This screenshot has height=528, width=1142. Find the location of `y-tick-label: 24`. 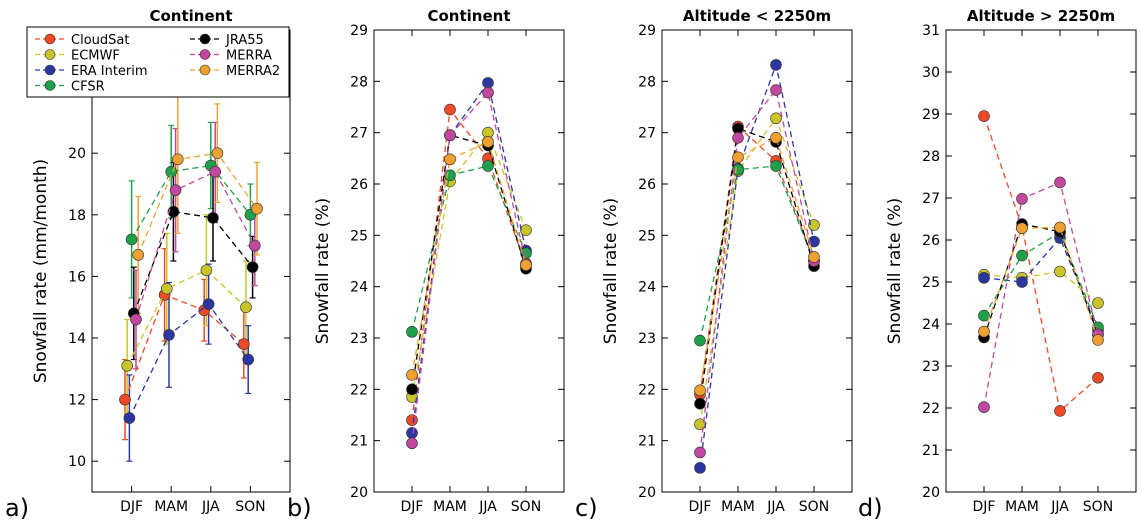

y-tick-label: 24 is located at coordinates (647, 288).